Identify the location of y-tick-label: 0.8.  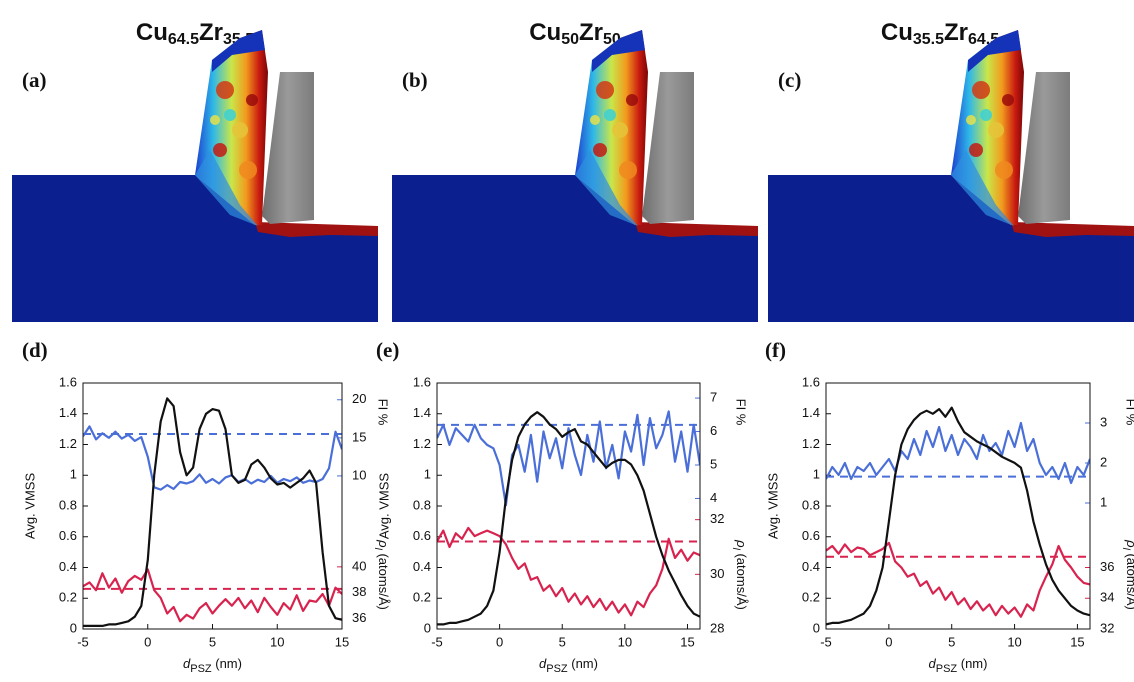
(811, 504).